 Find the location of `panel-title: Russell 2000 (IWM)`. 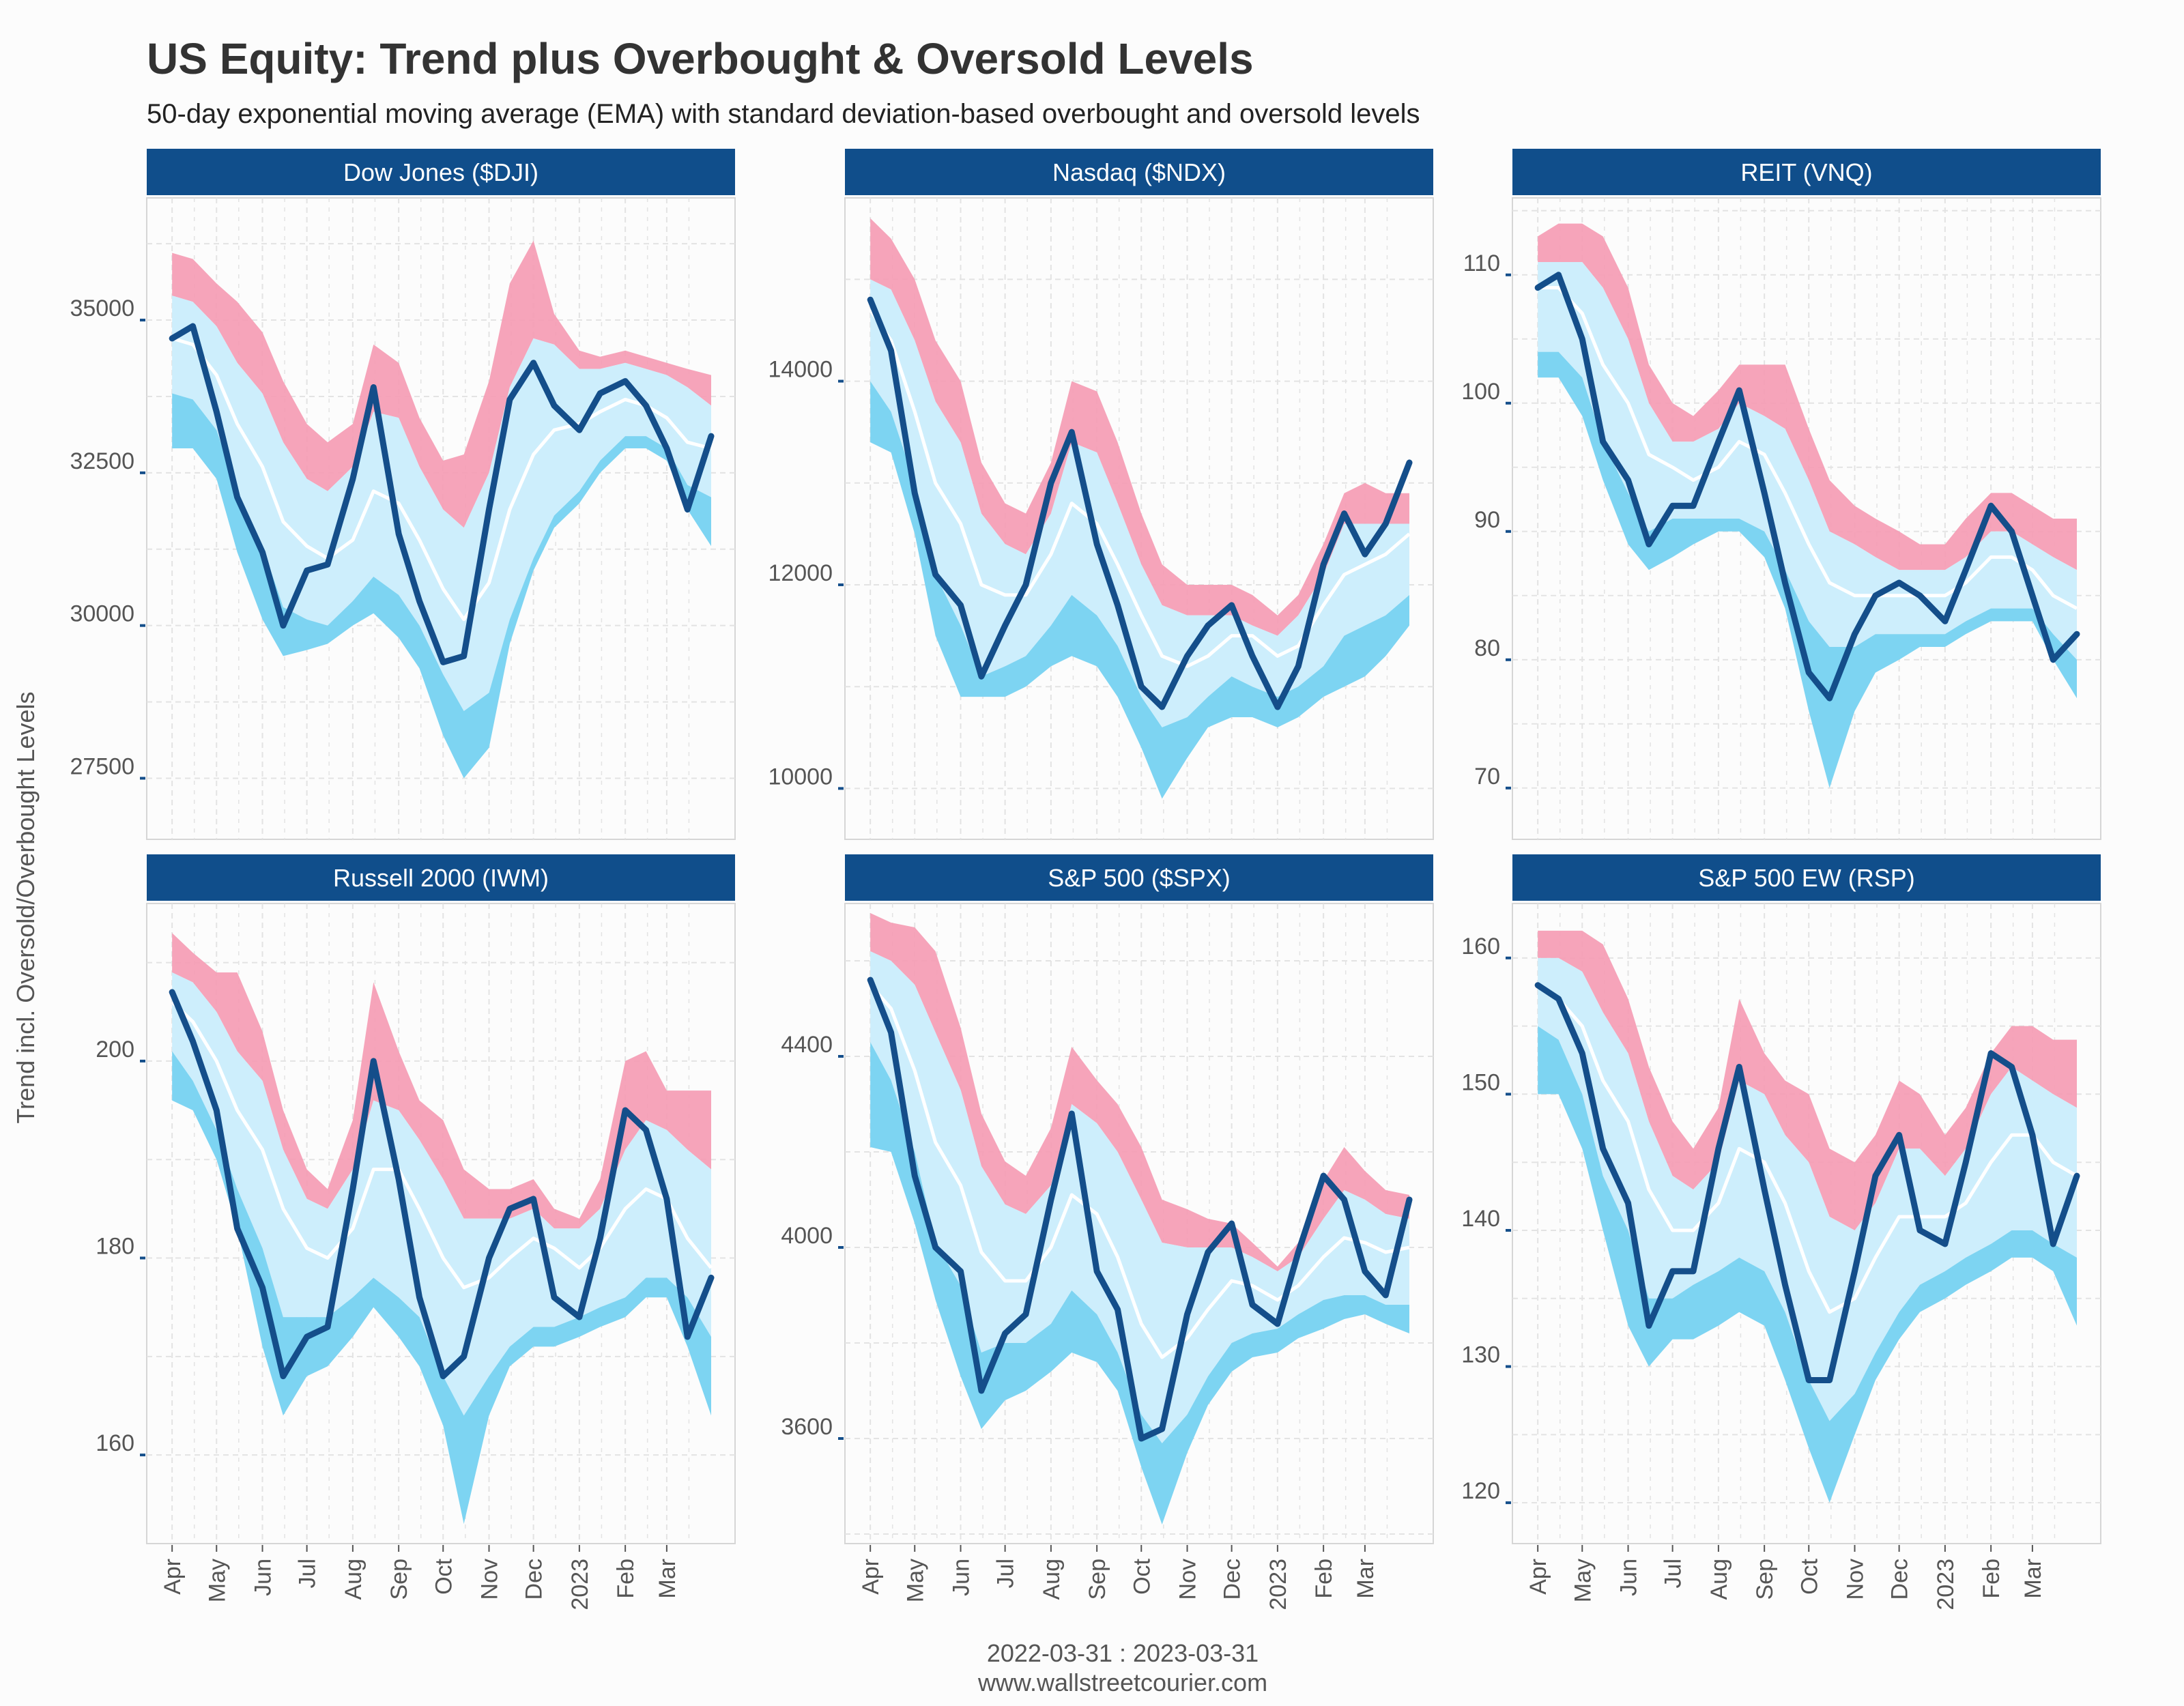

panel-title: Russell 2000 (IWM) is located at coordinates (441, 878).